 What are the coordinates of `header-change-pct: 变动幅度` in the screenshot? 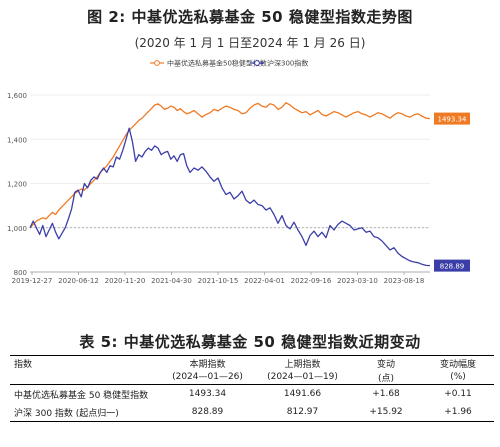 It's located at (458, 362).